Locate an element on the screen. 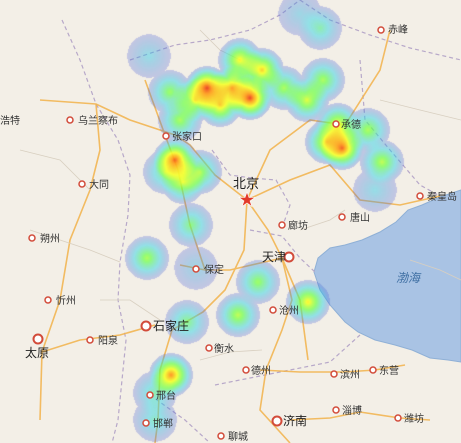 The width and height of the screenshot is (461, 443). label-tangshan: 唐山 is located at coordinates (360, 217).